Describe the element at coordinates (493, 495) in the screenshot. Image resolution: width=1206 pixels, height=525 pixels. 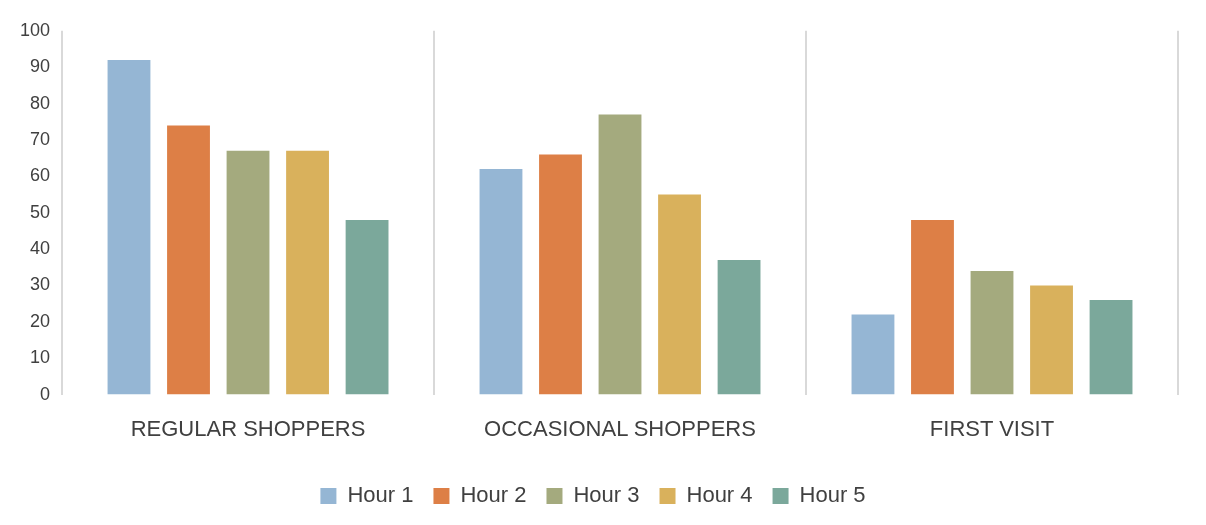
I see `legend-label: Hour 2` at that location.